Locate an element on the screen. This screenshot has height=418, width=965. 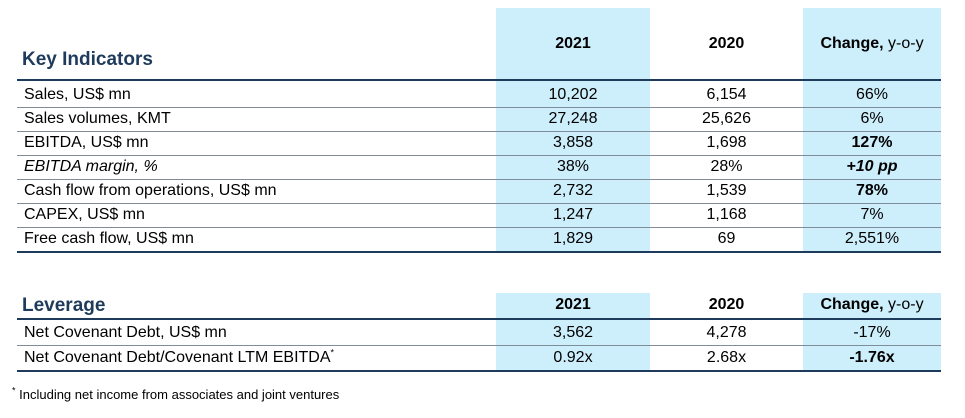
key-indicators-title: Key Indicators is located at coordinates (87, 59).